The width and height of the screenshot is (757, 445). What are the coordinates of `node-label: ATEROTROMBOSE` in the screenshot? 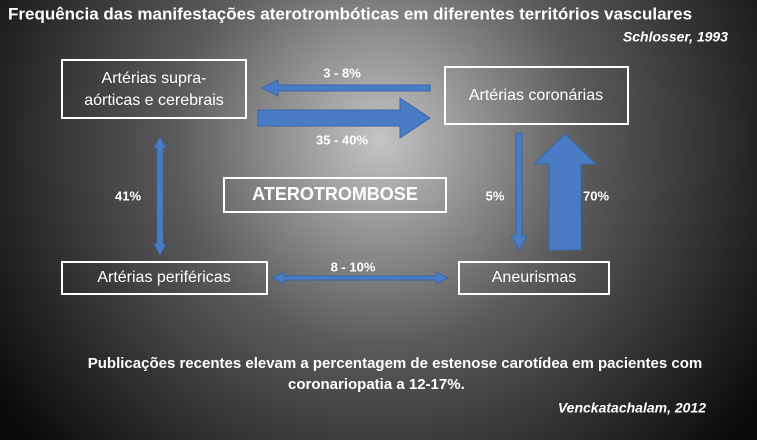 It's located at (335, 194).